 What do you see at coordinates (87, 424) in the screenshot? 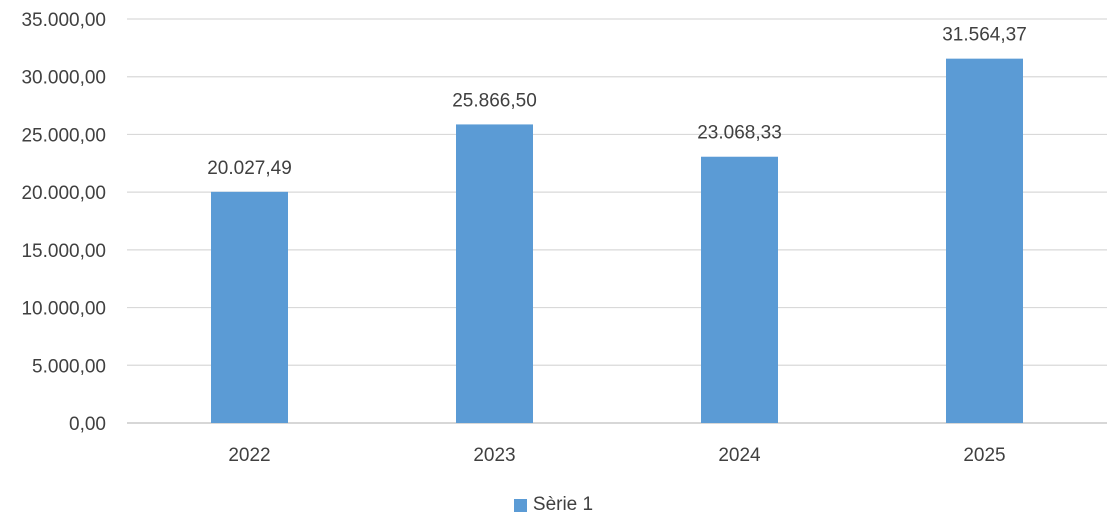
I see `y-tick-label: 0,00` at bounding box center [87, 424].